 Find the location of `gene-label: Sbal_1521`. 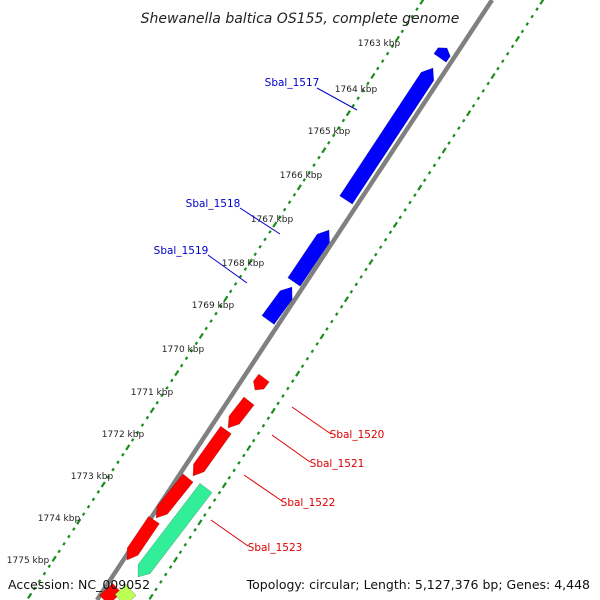

gene-label: Sbal_1521 is located at coordinates (337, 464).